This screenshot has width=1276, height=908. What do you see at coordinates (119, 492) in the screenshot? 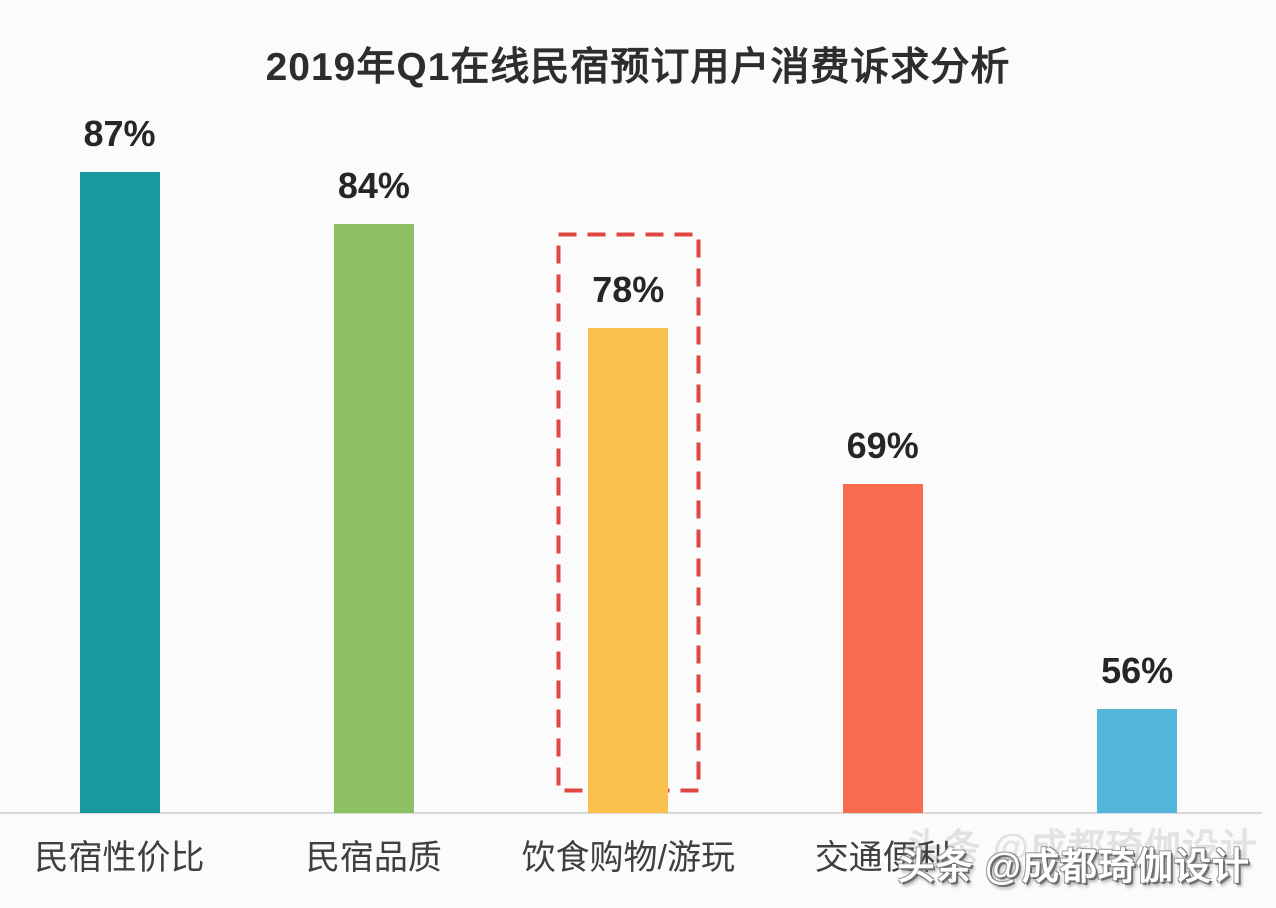
I see `bar-民宿性价比` at bounding box center [119, 492].